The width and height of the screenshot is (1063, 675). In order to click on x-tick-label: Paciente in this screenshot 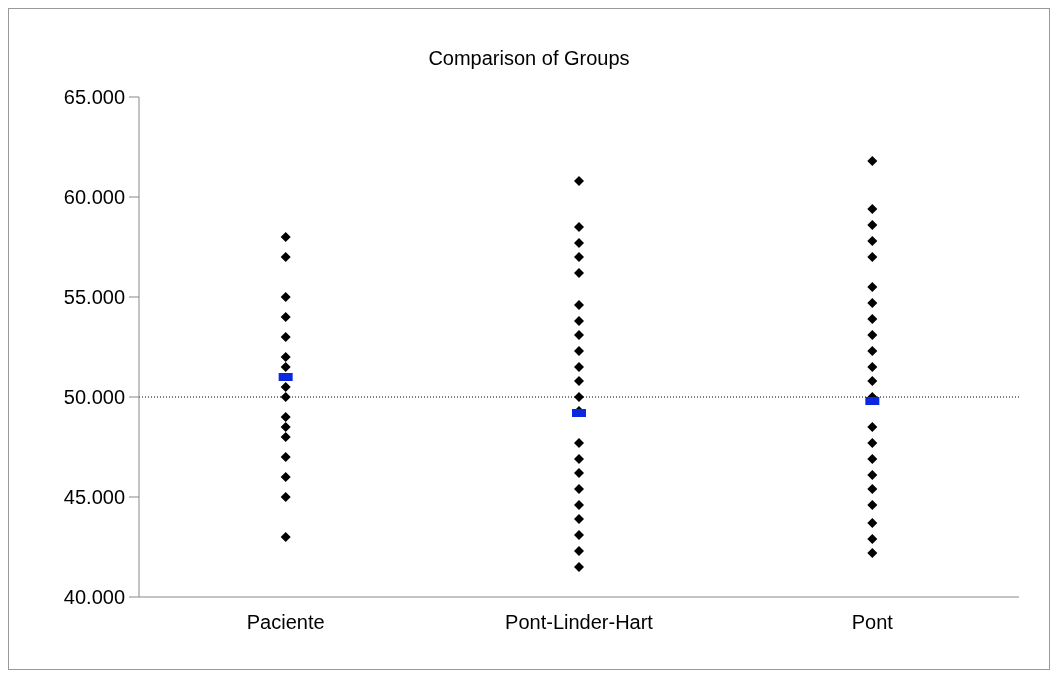, I will do `click(285, 622)`.